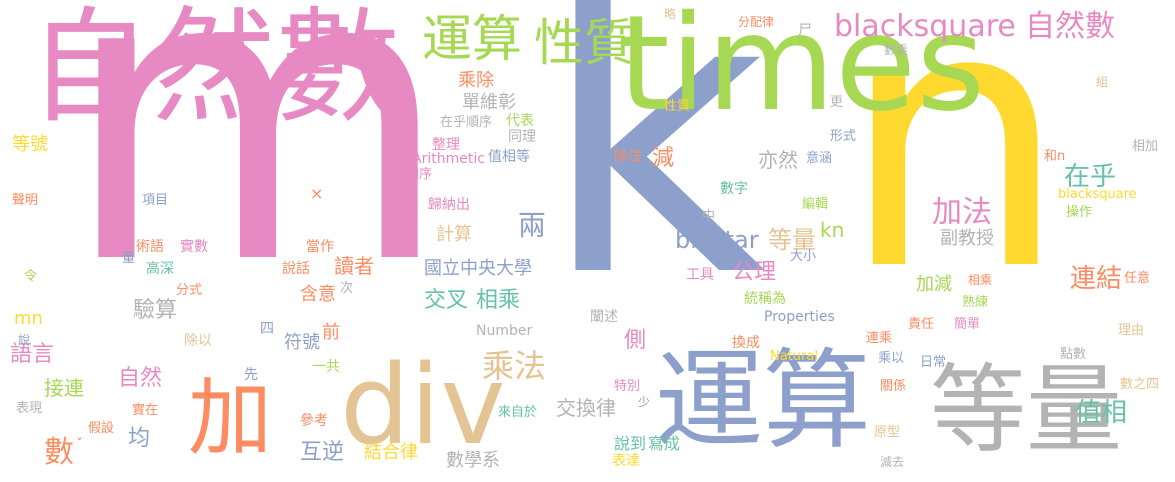  I want to click on word: 簡單, so click(967, 324).